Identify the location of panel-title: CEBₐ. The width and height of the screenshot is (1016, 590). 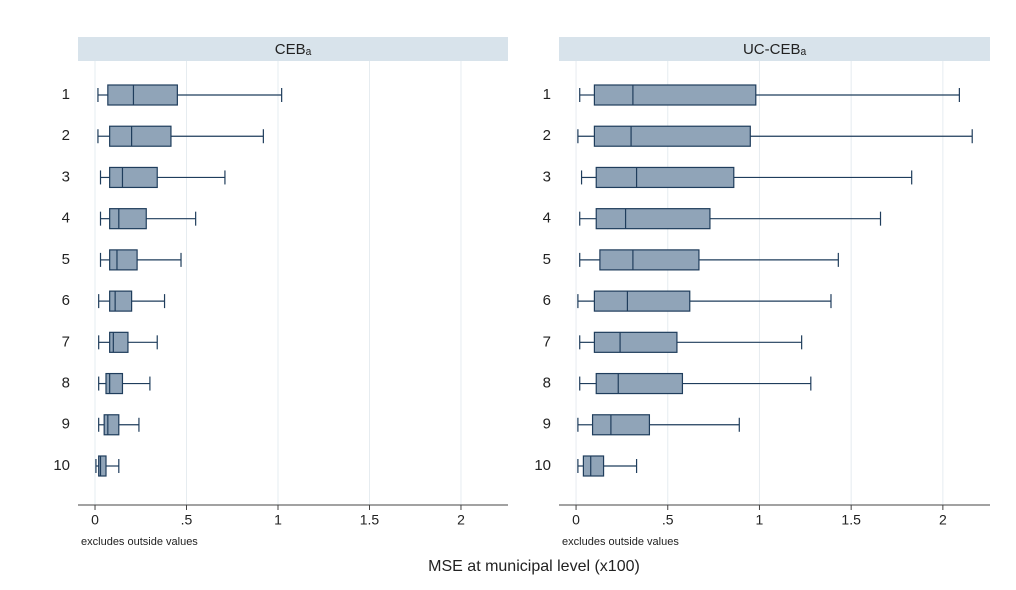
(293, 49).